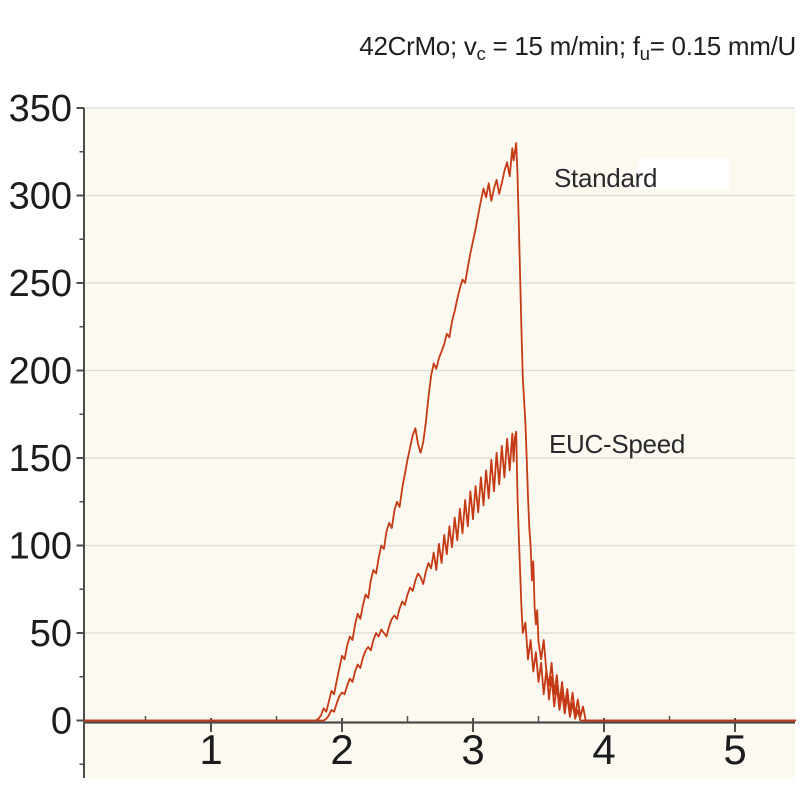  Describe the element at coordinates (562, 46) in the screenshot. I see `title-text: = 15 m/min; f` at that location.